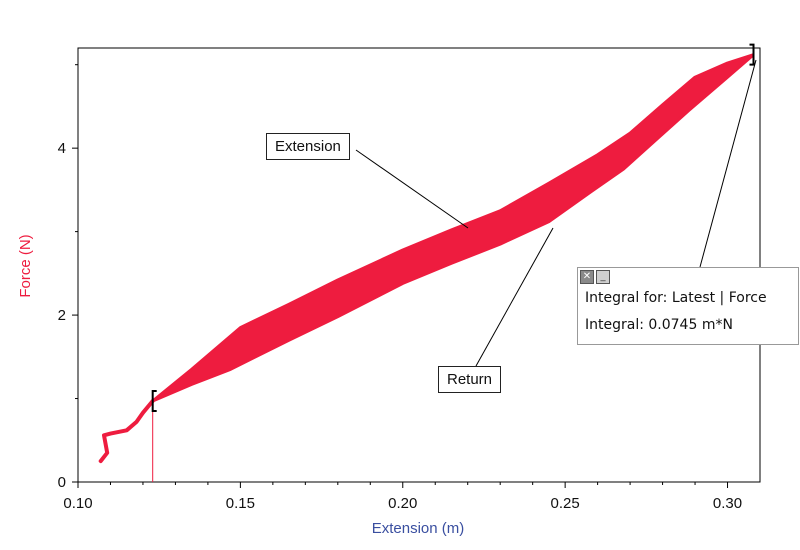 Image resolution: width=800 pixels, height=550 pixels. I want to click on x-tick-label-3: 0.25, so click(565, 503).